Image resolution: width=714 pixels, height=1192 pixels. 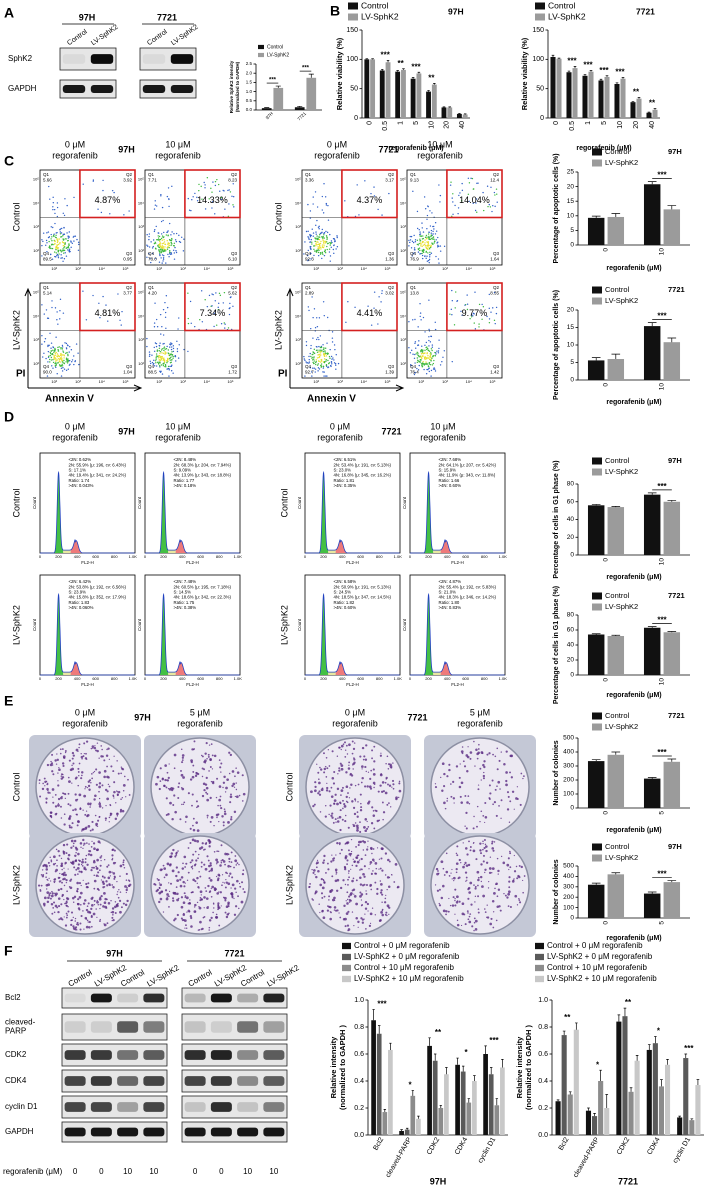 I want to click on legend-swatch, so click(x=353, y=17).